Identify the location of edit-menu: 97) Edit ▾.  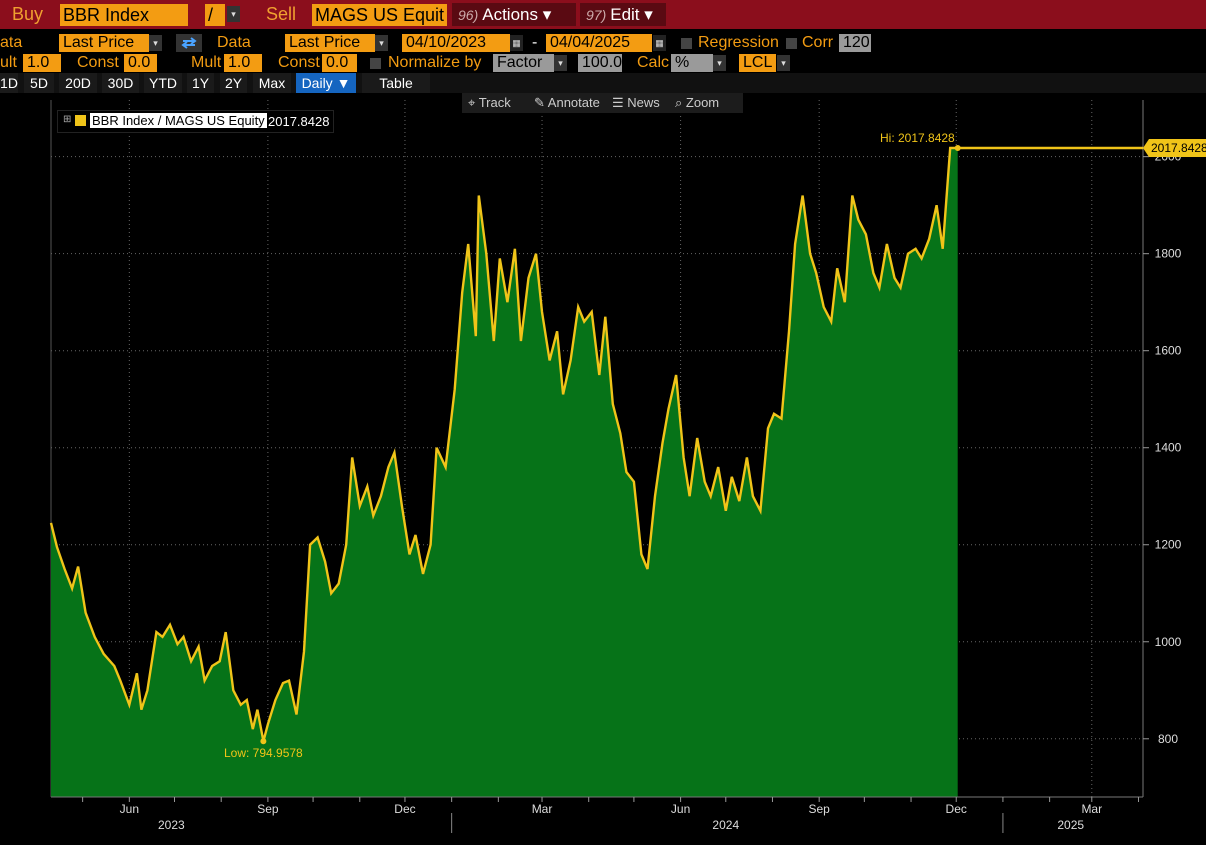
(623, 14).